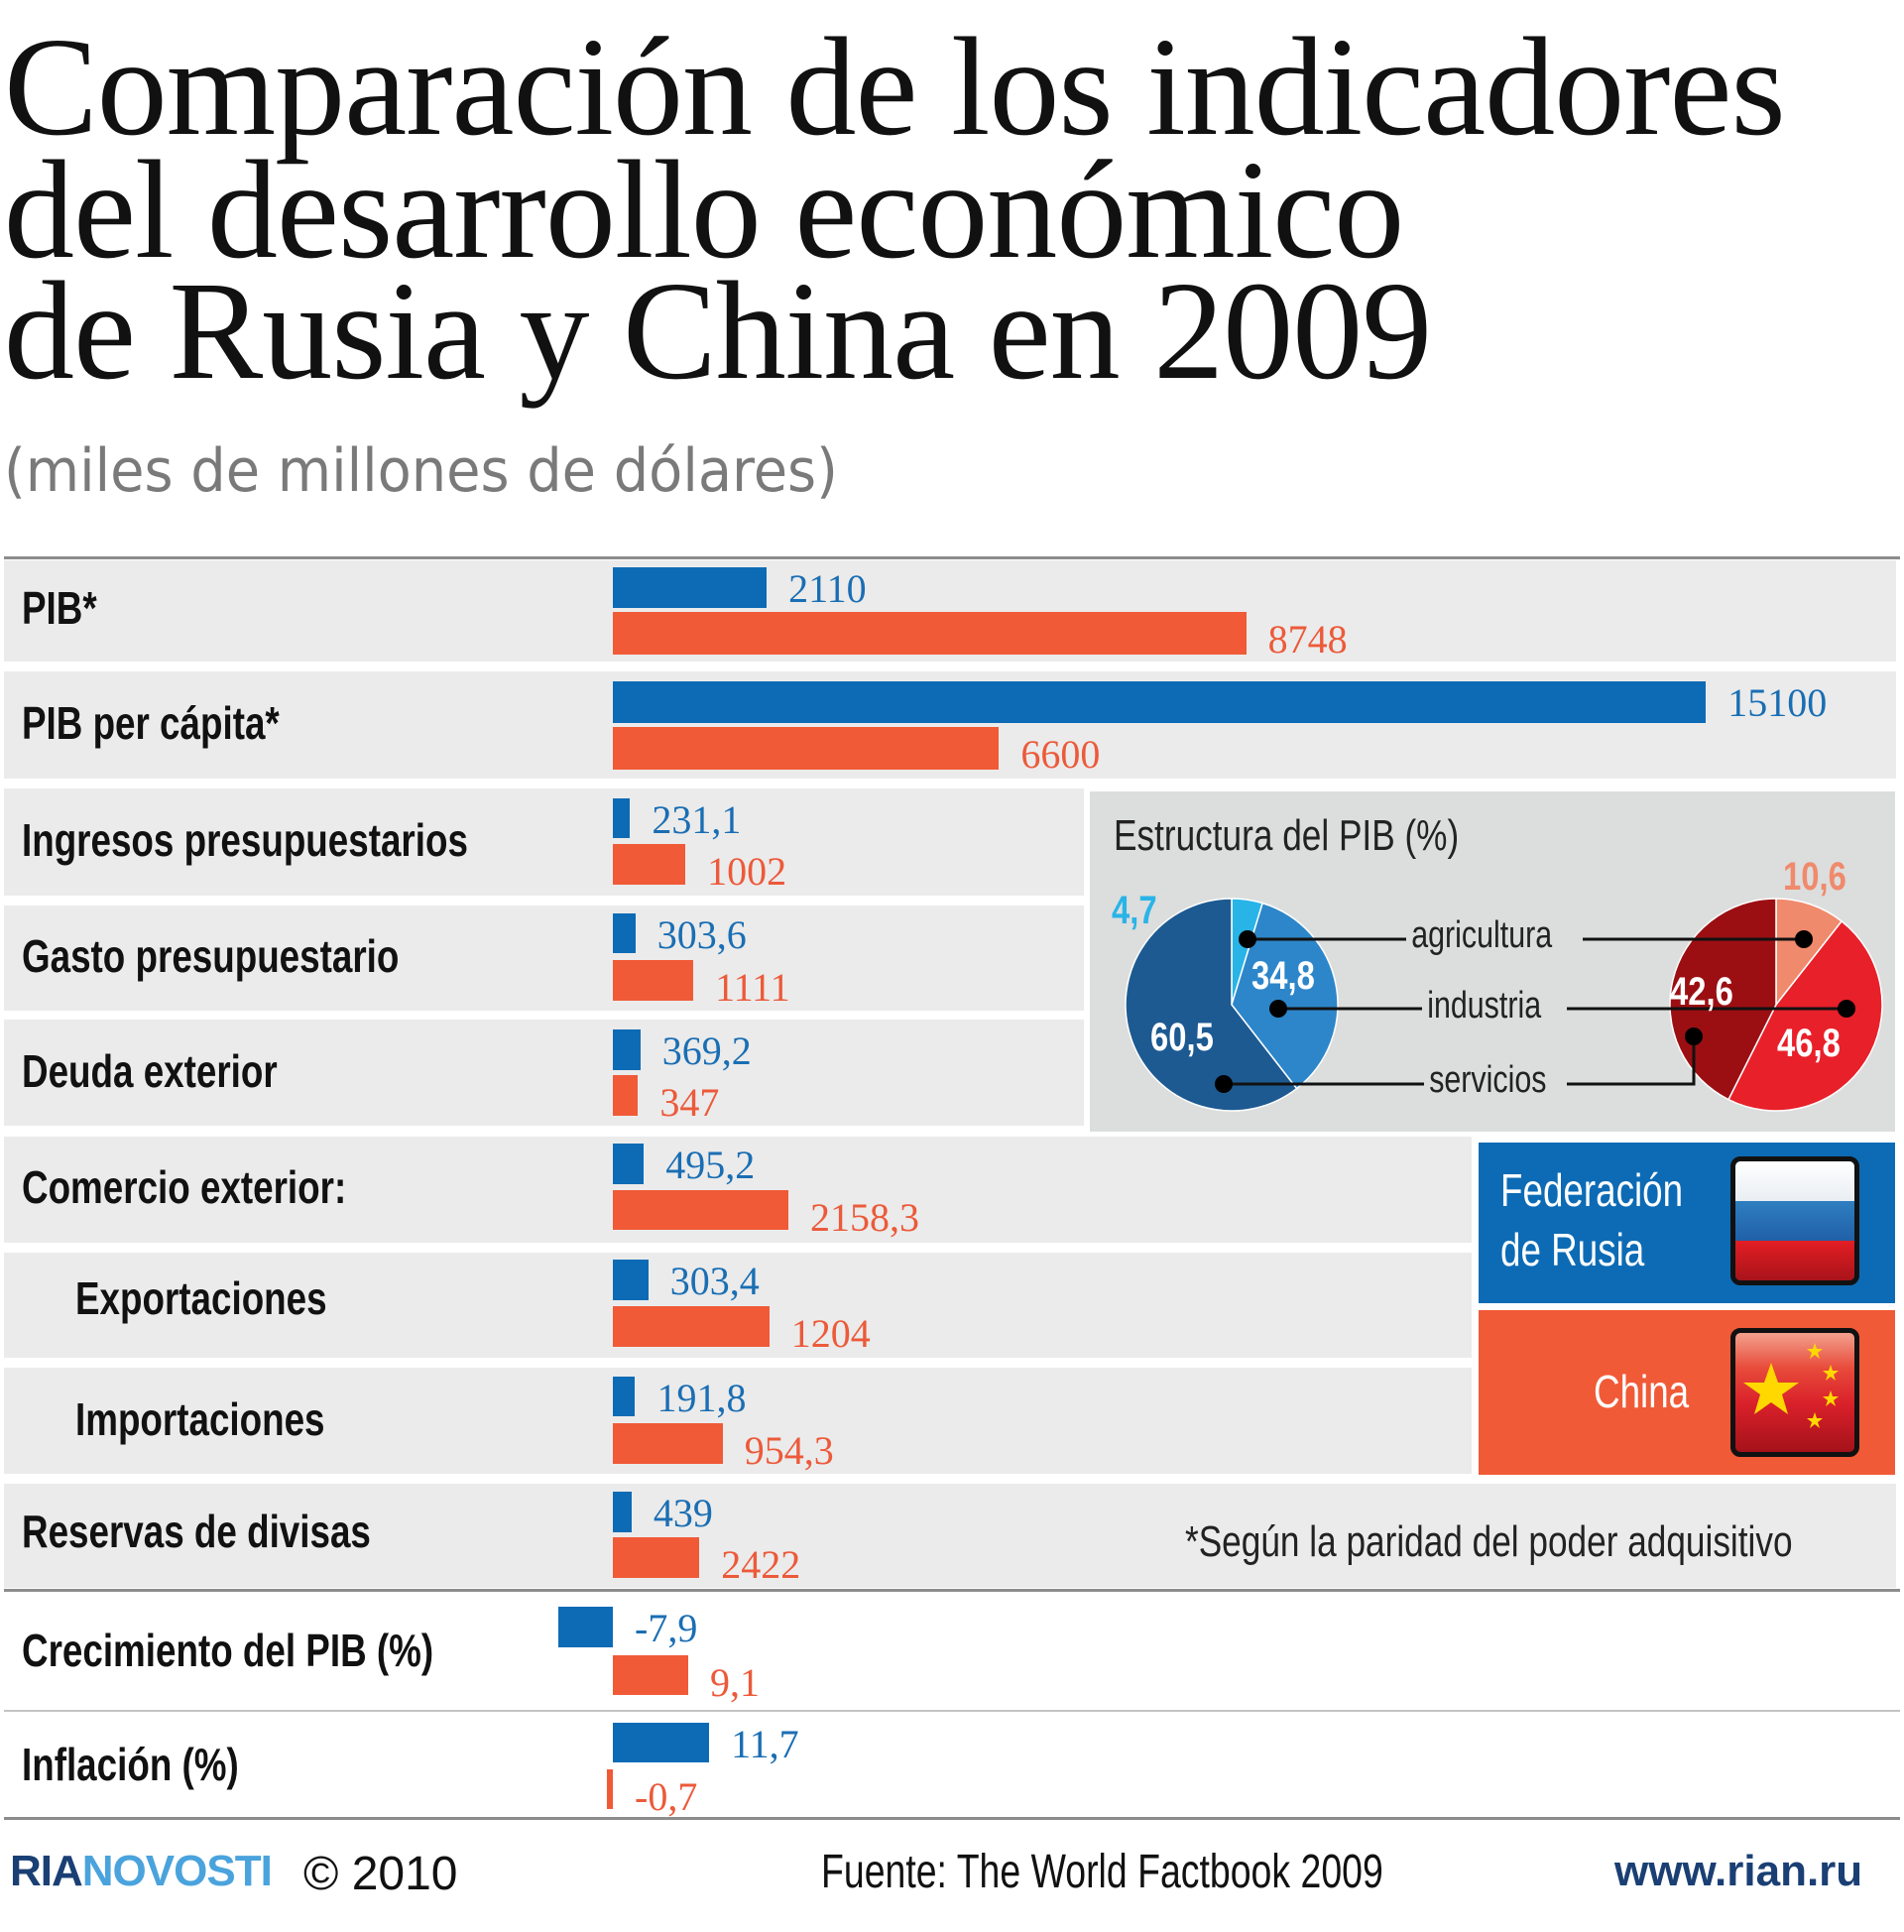 Image resolution: width=1904 pixels, height=1932 pixels. What do you see at coordinates (706, 1050) in the screenshot?
I see `value-label-russia: 369,2` at bounding box center [706, 1050].